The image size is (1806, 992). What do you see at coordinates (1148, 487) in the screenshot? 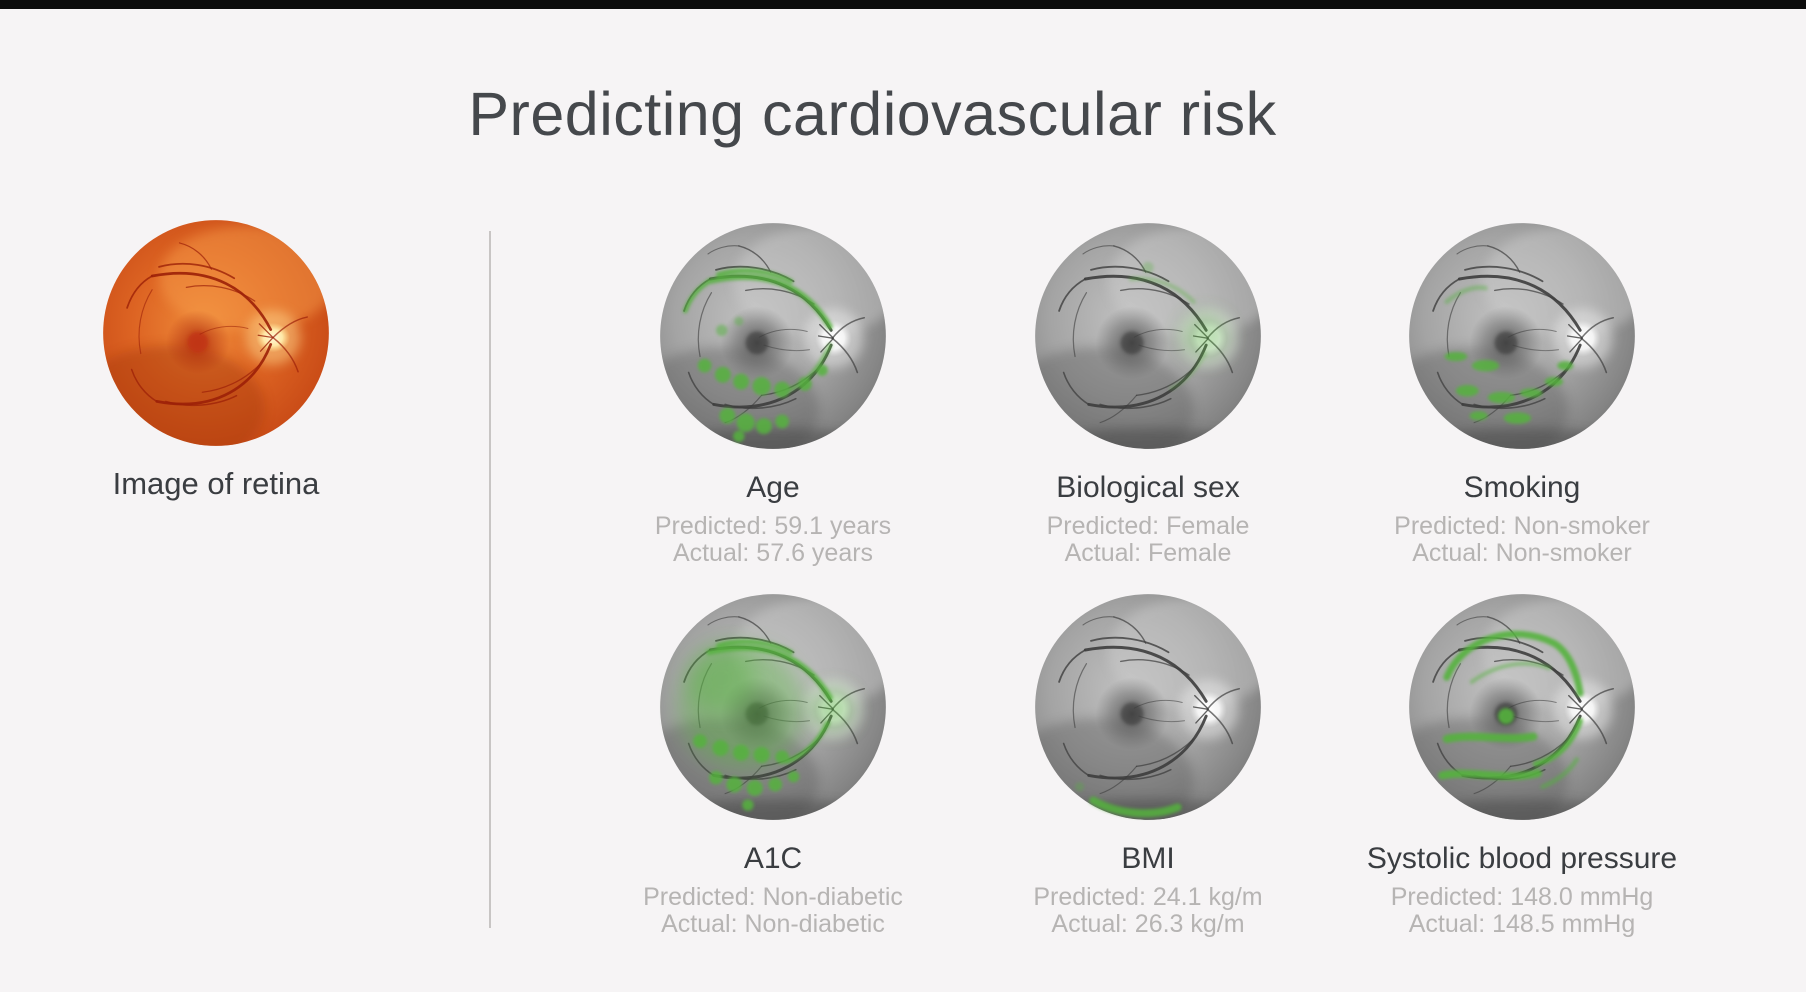
I see `prediction-label: Biological sex` at bounding box center [1148, 487].